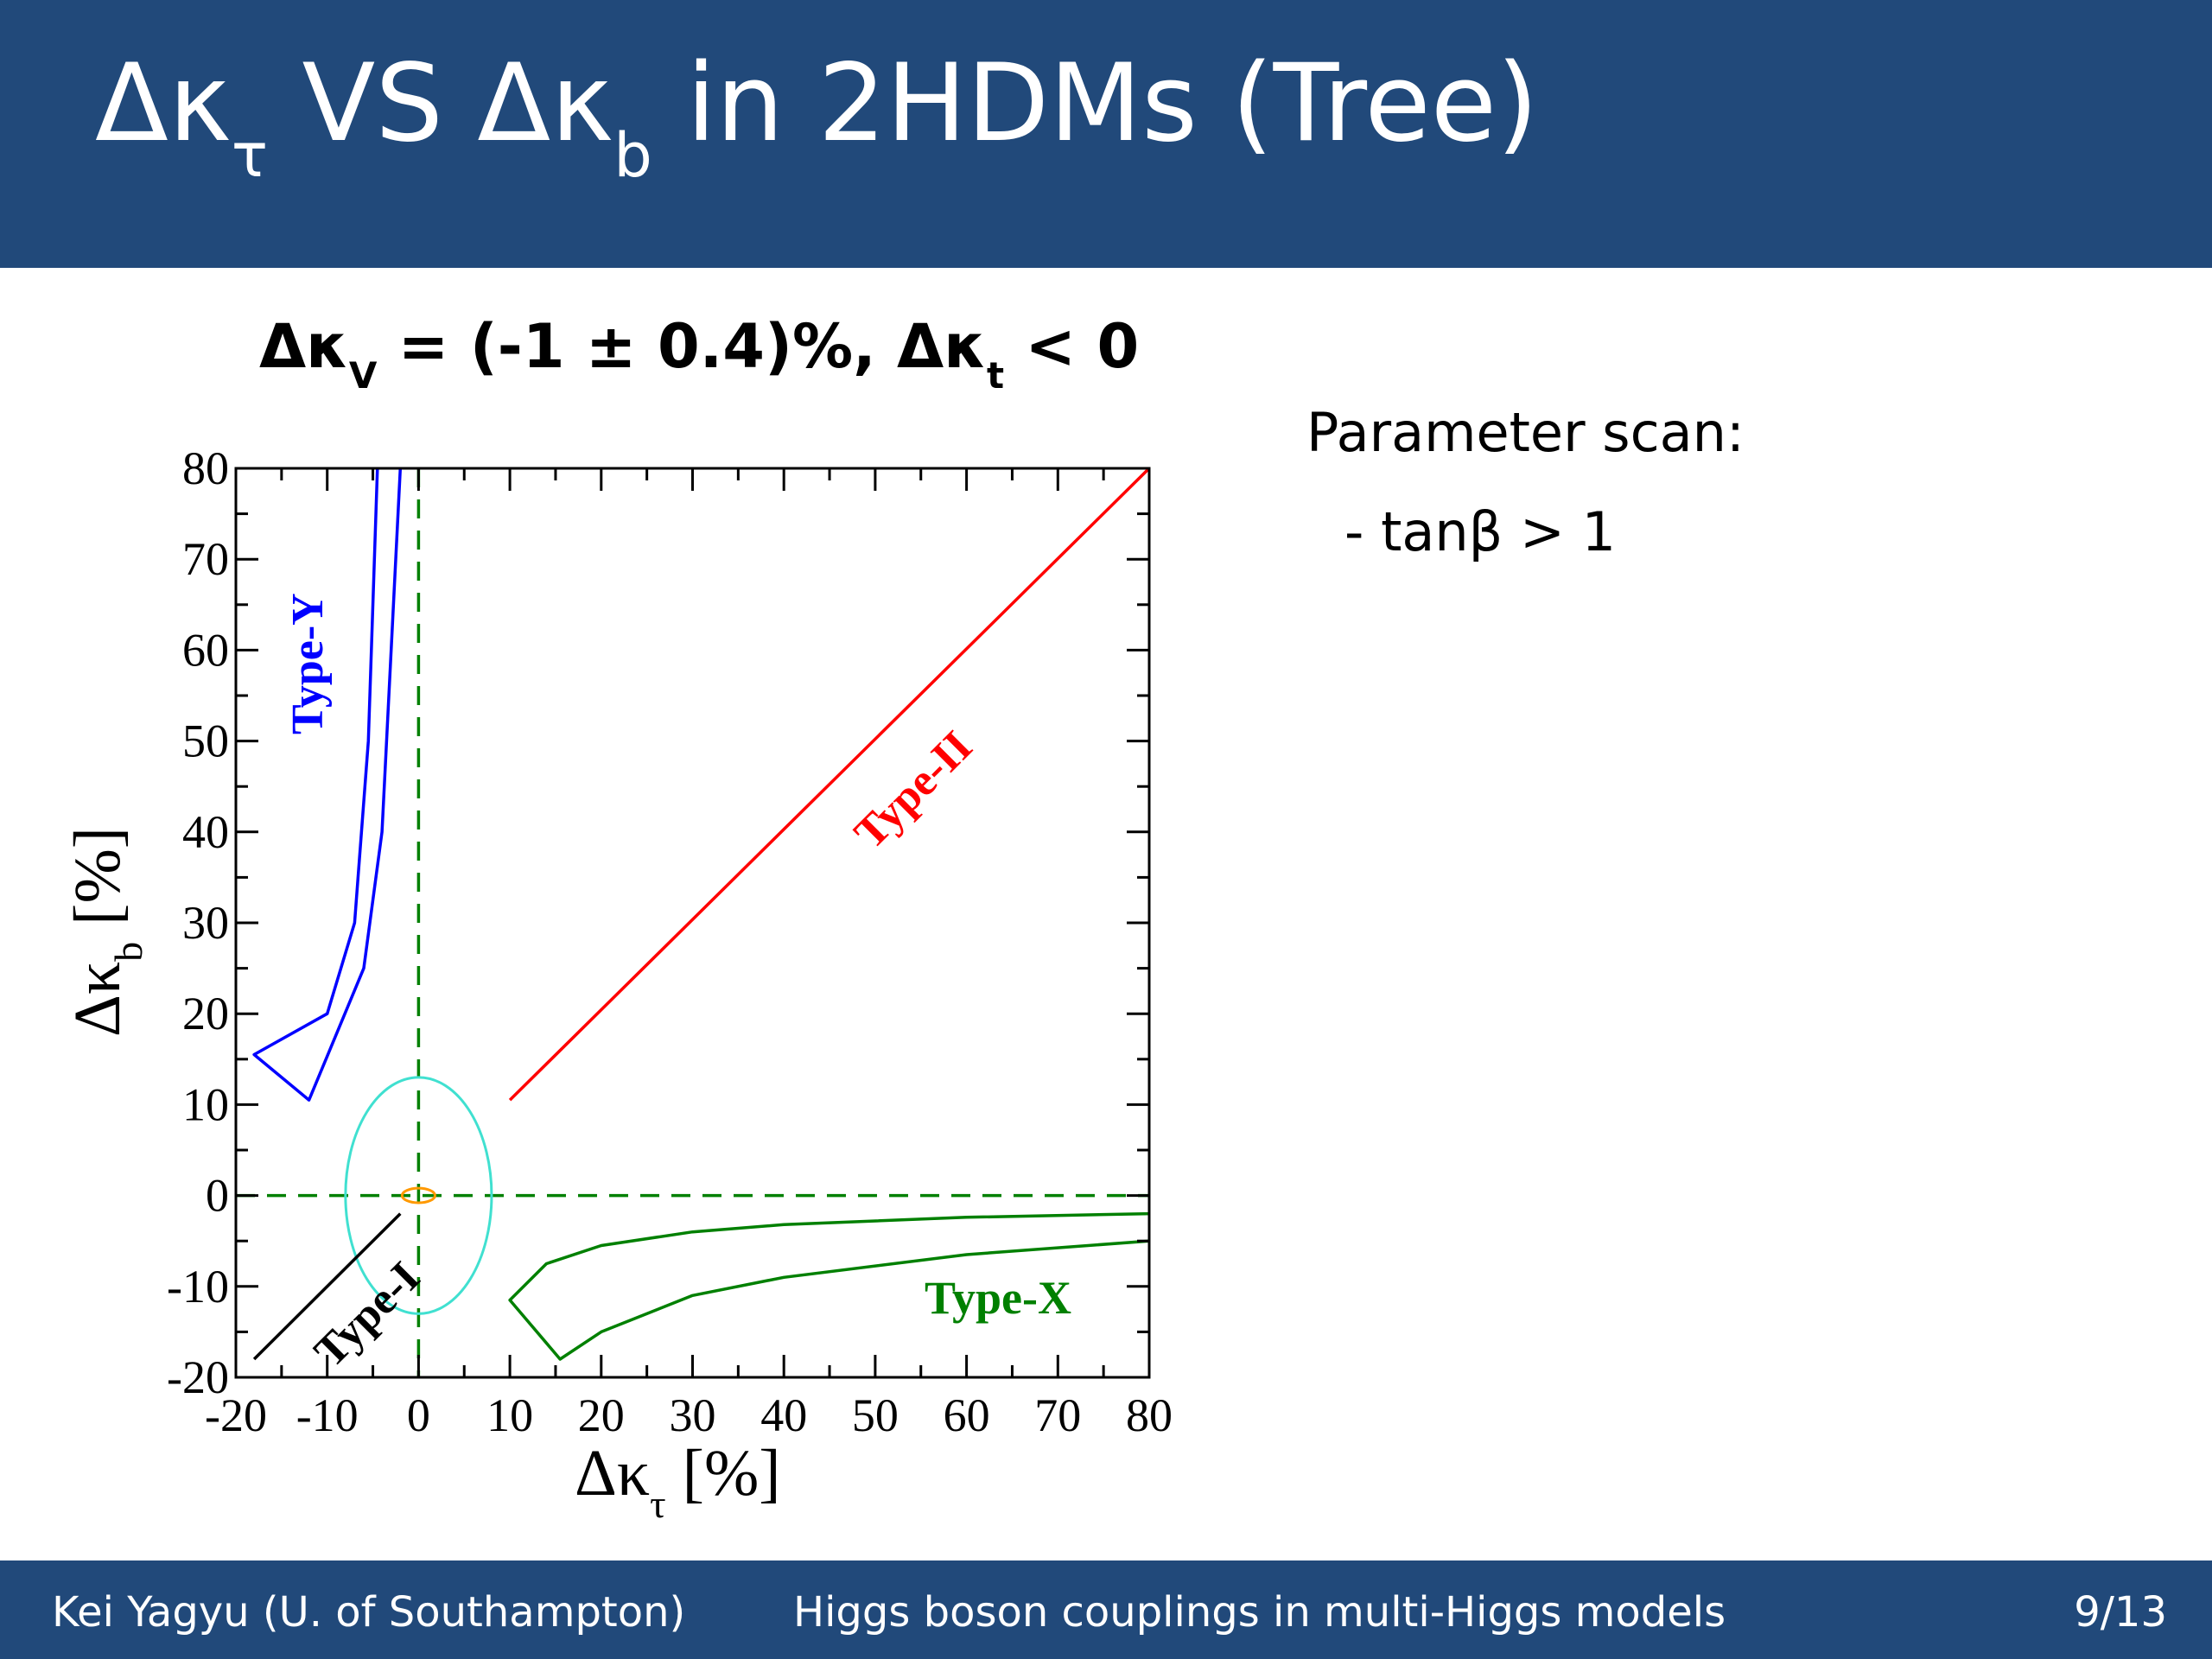 This screenshot has width=2212, height=1659. What do you see at coordinates (723, 1473) in the screenshot?
I see `x-axis-title-unit: [%]` at bounding box center [723, 1473].